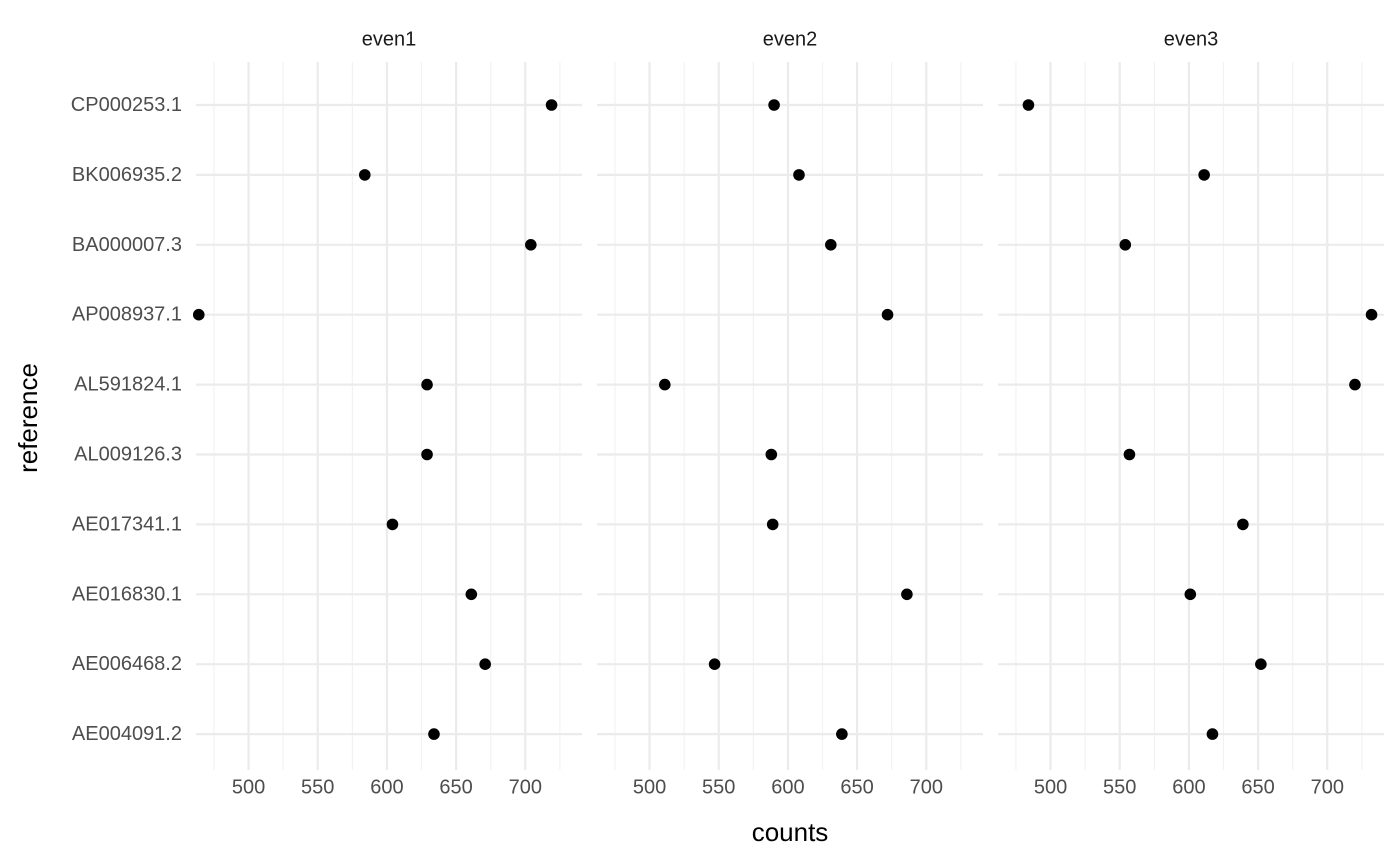 The width and height of the screenshot is (1400, 865). I want to click on y-tick-label: AE017341.1, so click(127, 524).